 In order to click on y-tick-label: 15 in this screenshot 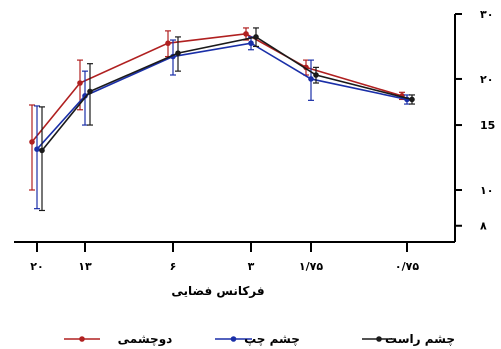, I will do `click(487, 125)`.